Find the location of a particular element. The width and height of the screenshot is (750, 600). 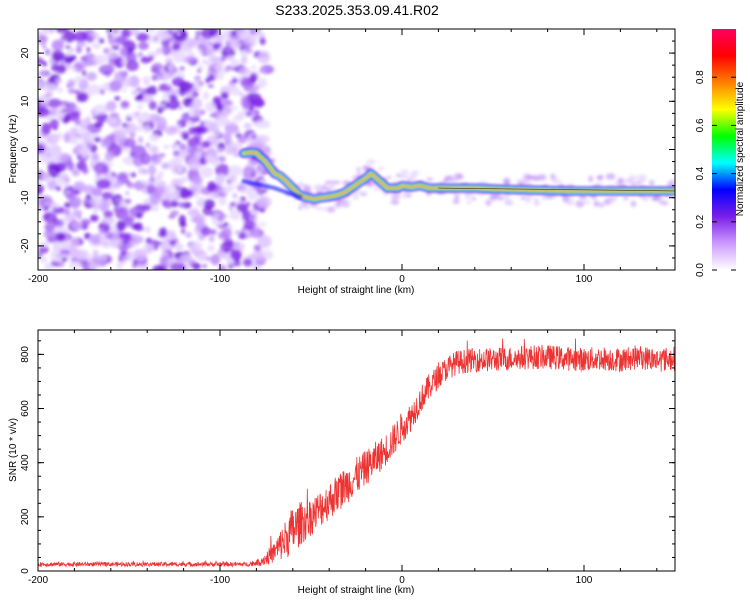

snr-x-label: Height of straight line (km) is located at coordinates (356, 590).